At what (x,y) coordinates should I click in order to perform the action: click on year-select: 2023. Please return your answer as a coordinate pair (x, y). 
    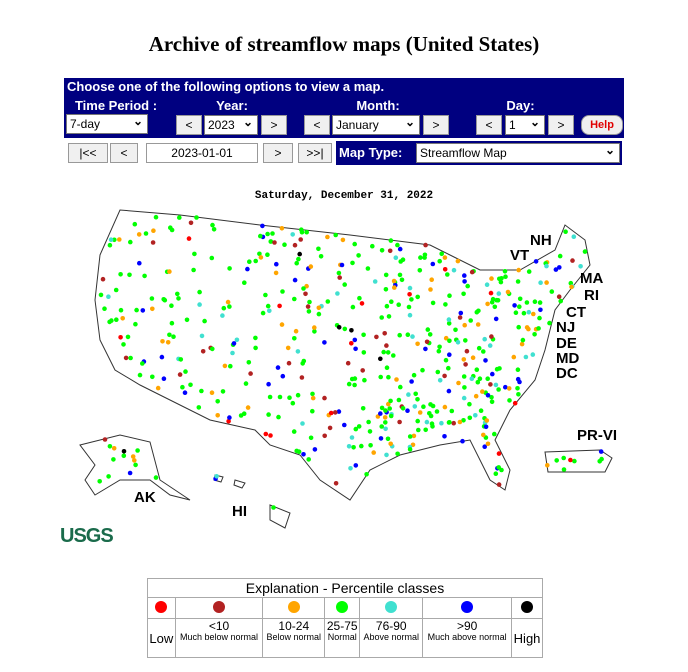
    Looking at the image, I should click on (231, 124).